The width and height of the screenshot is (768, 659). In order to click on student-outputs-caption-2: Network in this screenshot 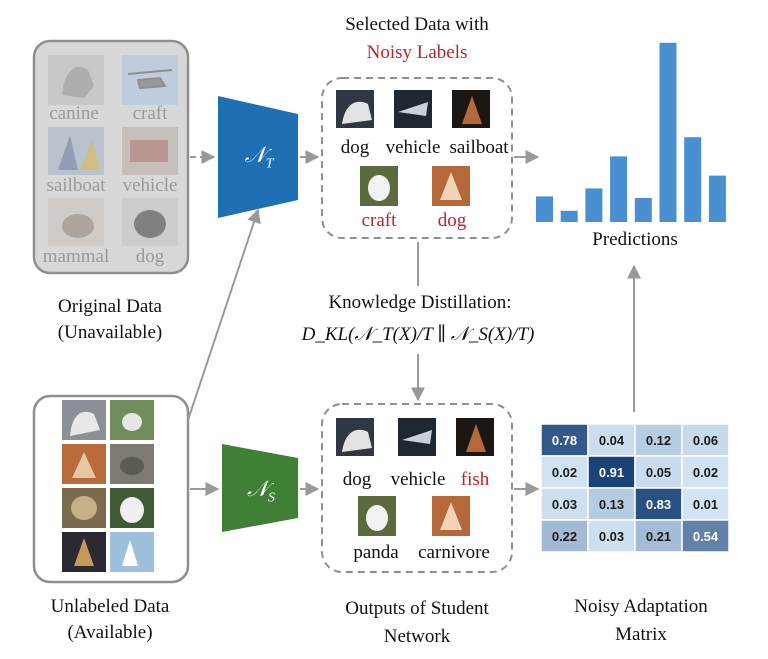, I will do `click(417, 636)`.